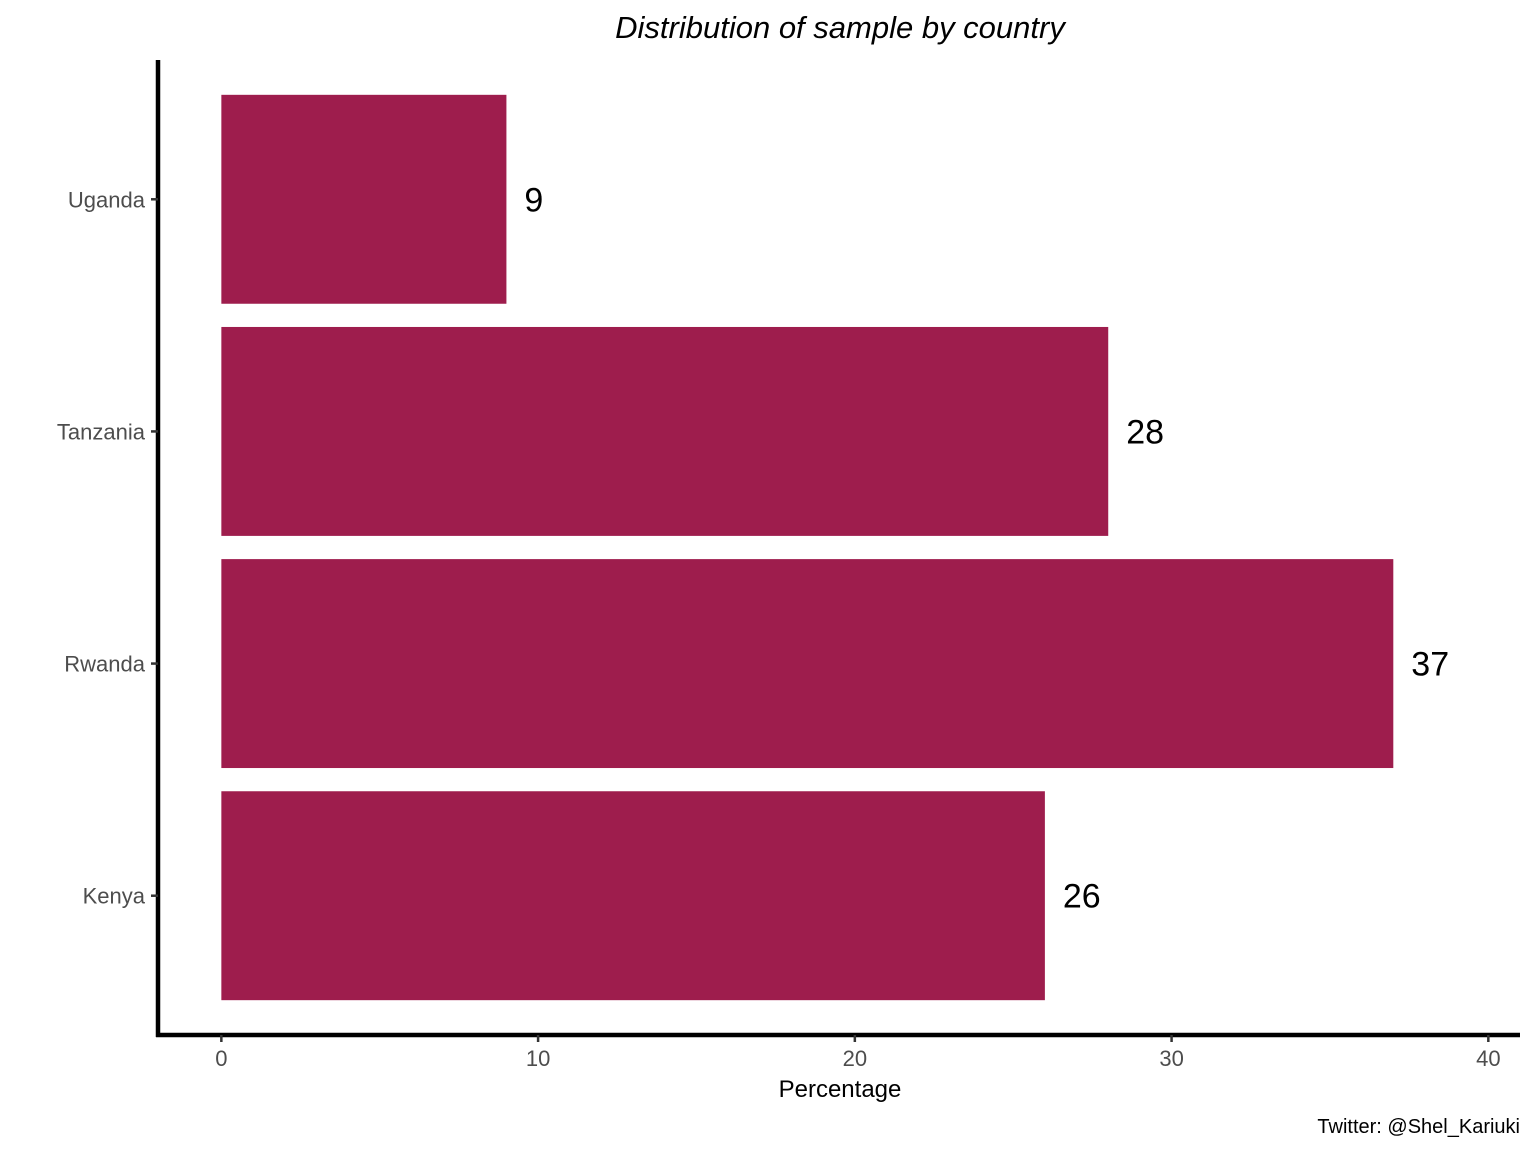 This screenshot has height=1152, width=1536. I want to click on x-axis-title: Percentage, so click(840, 1089).